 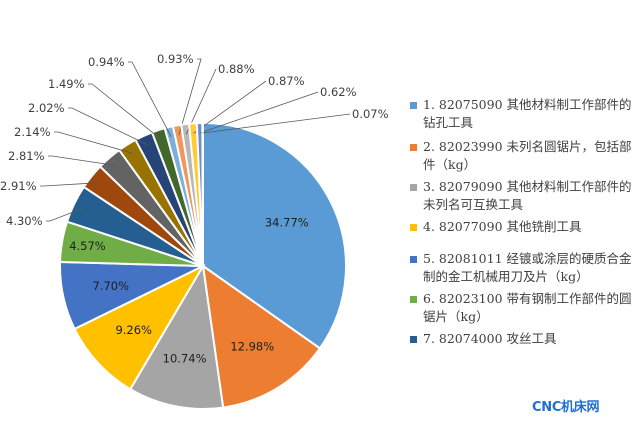 I want to click on legend-label: 5. 82081011 经镀或涂层的硬质合金制的金工机械用刀及片（kg）, so click(x=527, y=267).